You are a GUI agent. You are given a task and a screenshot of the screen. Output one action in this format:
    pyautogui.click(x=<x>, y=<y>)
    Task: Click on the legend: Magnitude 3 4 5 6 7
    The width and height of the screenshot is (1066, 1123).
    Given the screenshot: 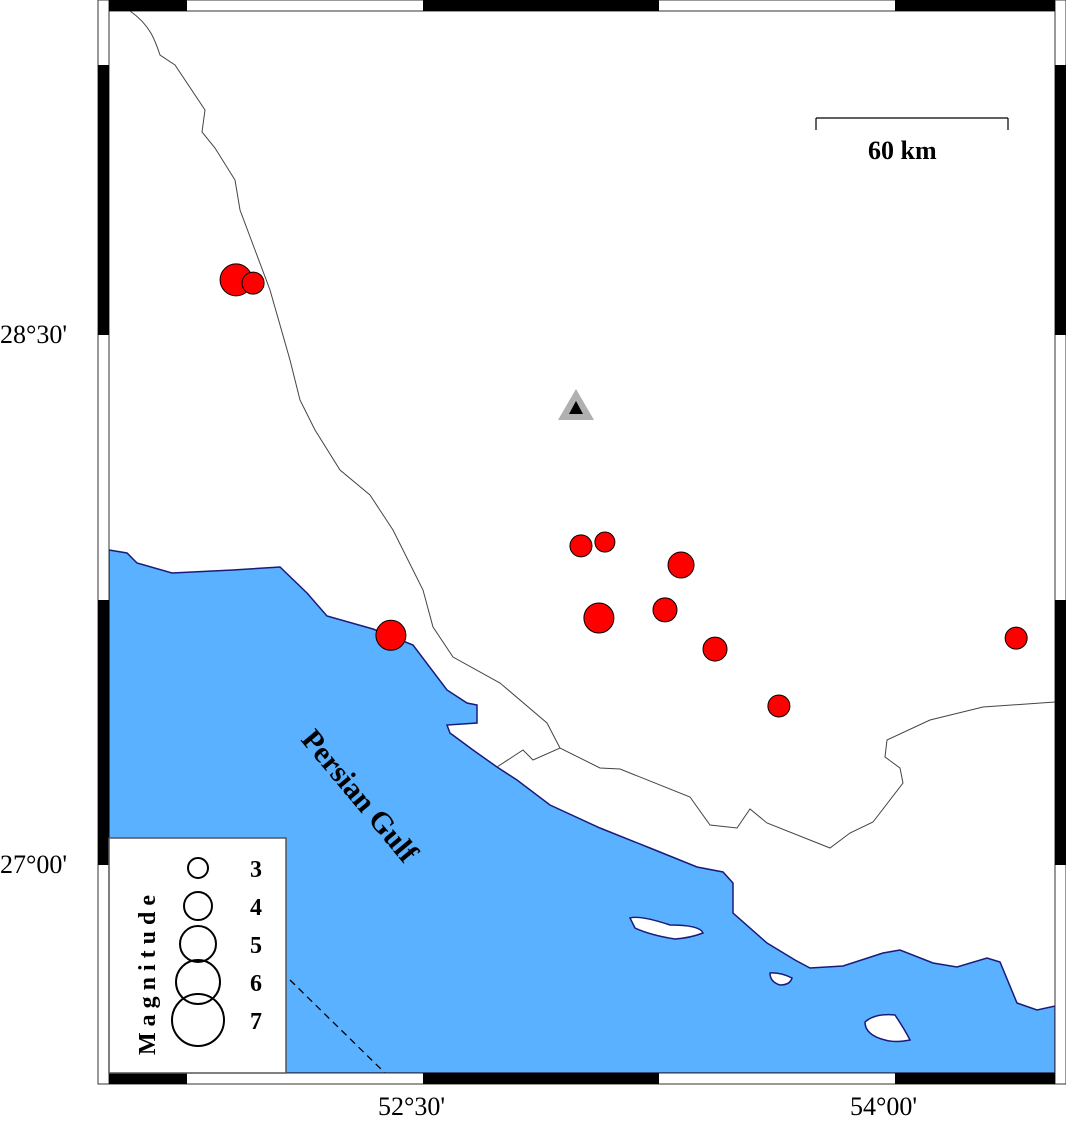 What is the action you would take?
    pyautogui.click(x=197, y=955)
    